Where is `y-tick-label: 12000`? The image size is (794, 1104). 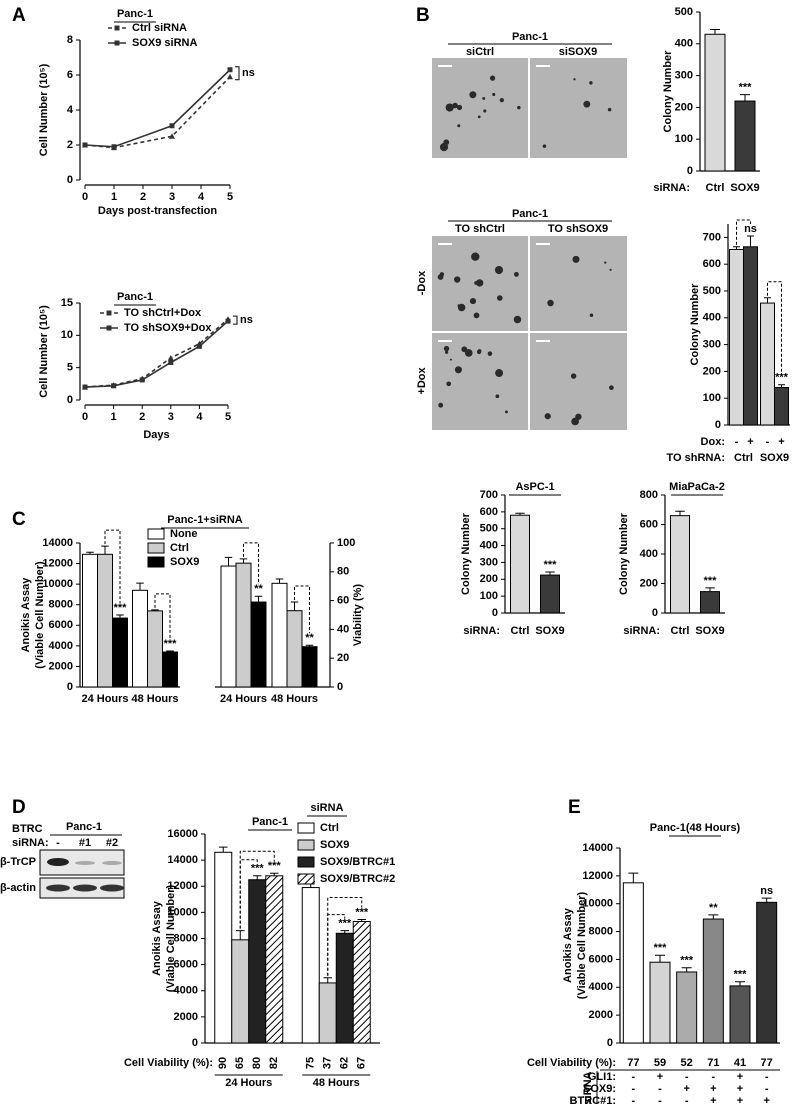 y-tick-label: 12000 is located at coordinates (597, 876).